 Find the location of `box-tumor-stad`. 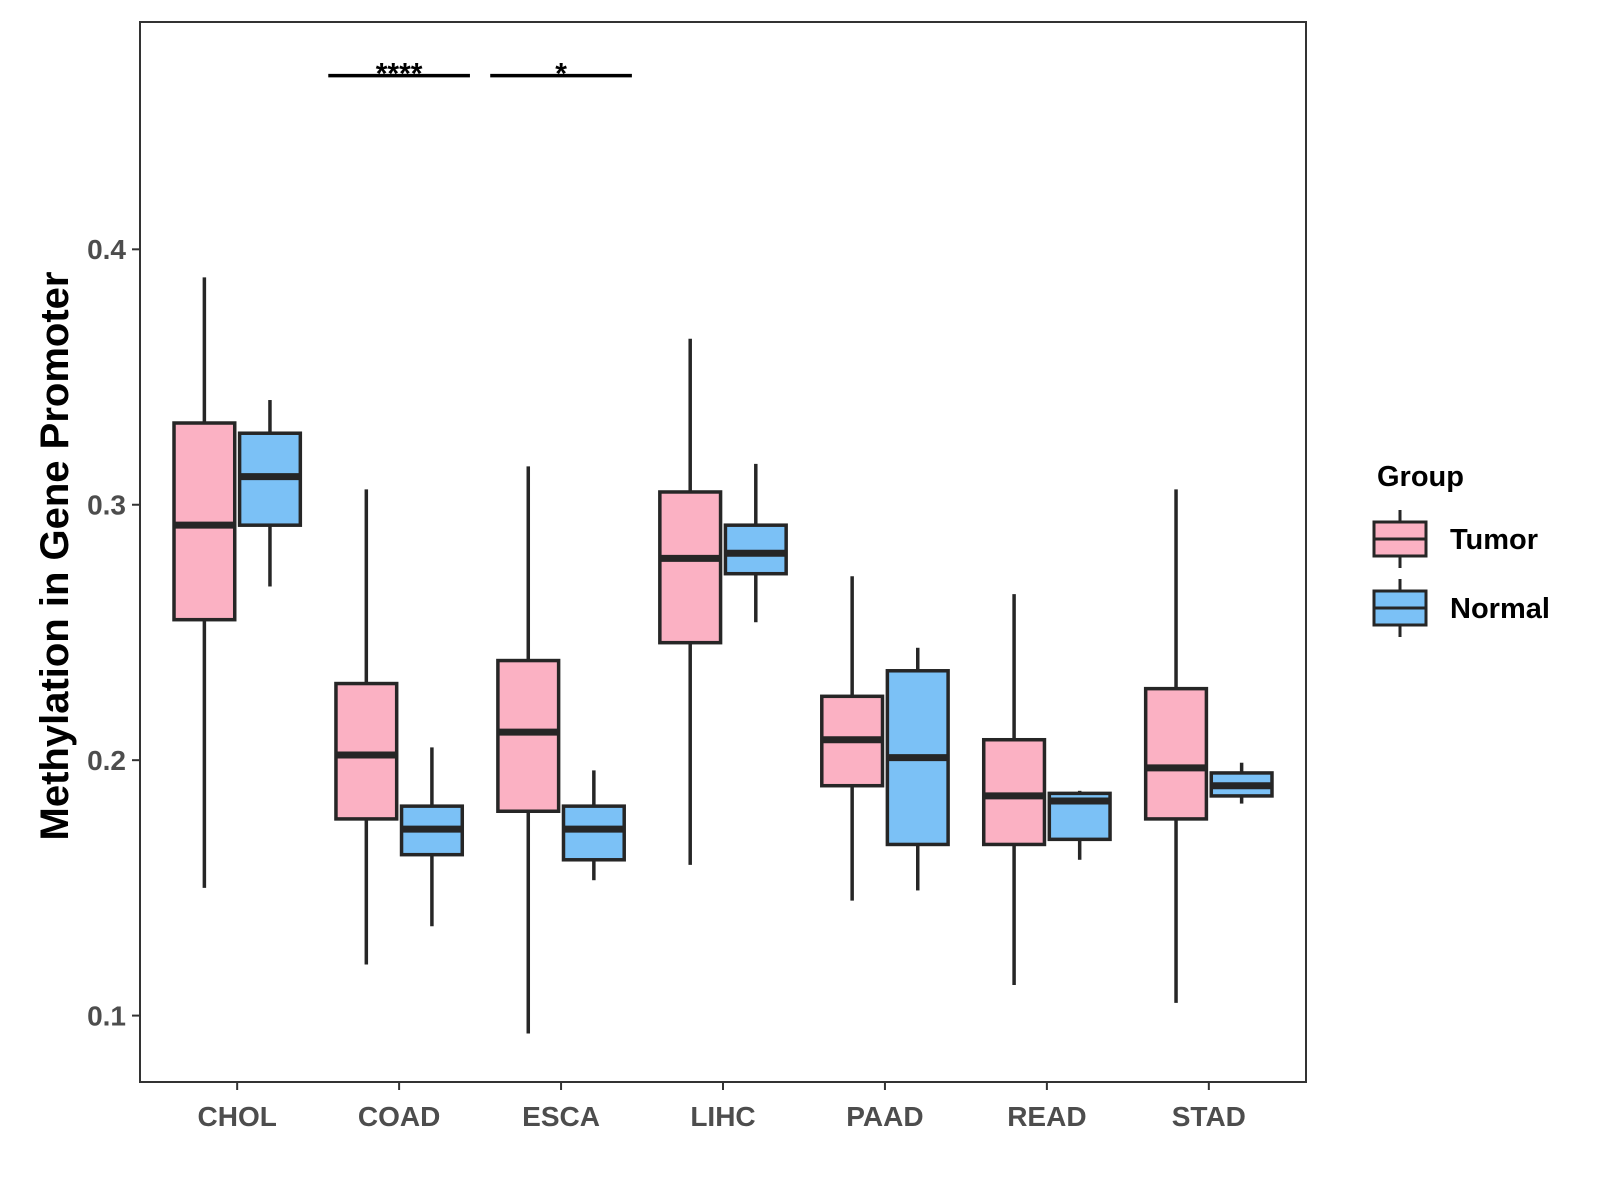

box-tumor-stad is located at coordinates (1176, 746).